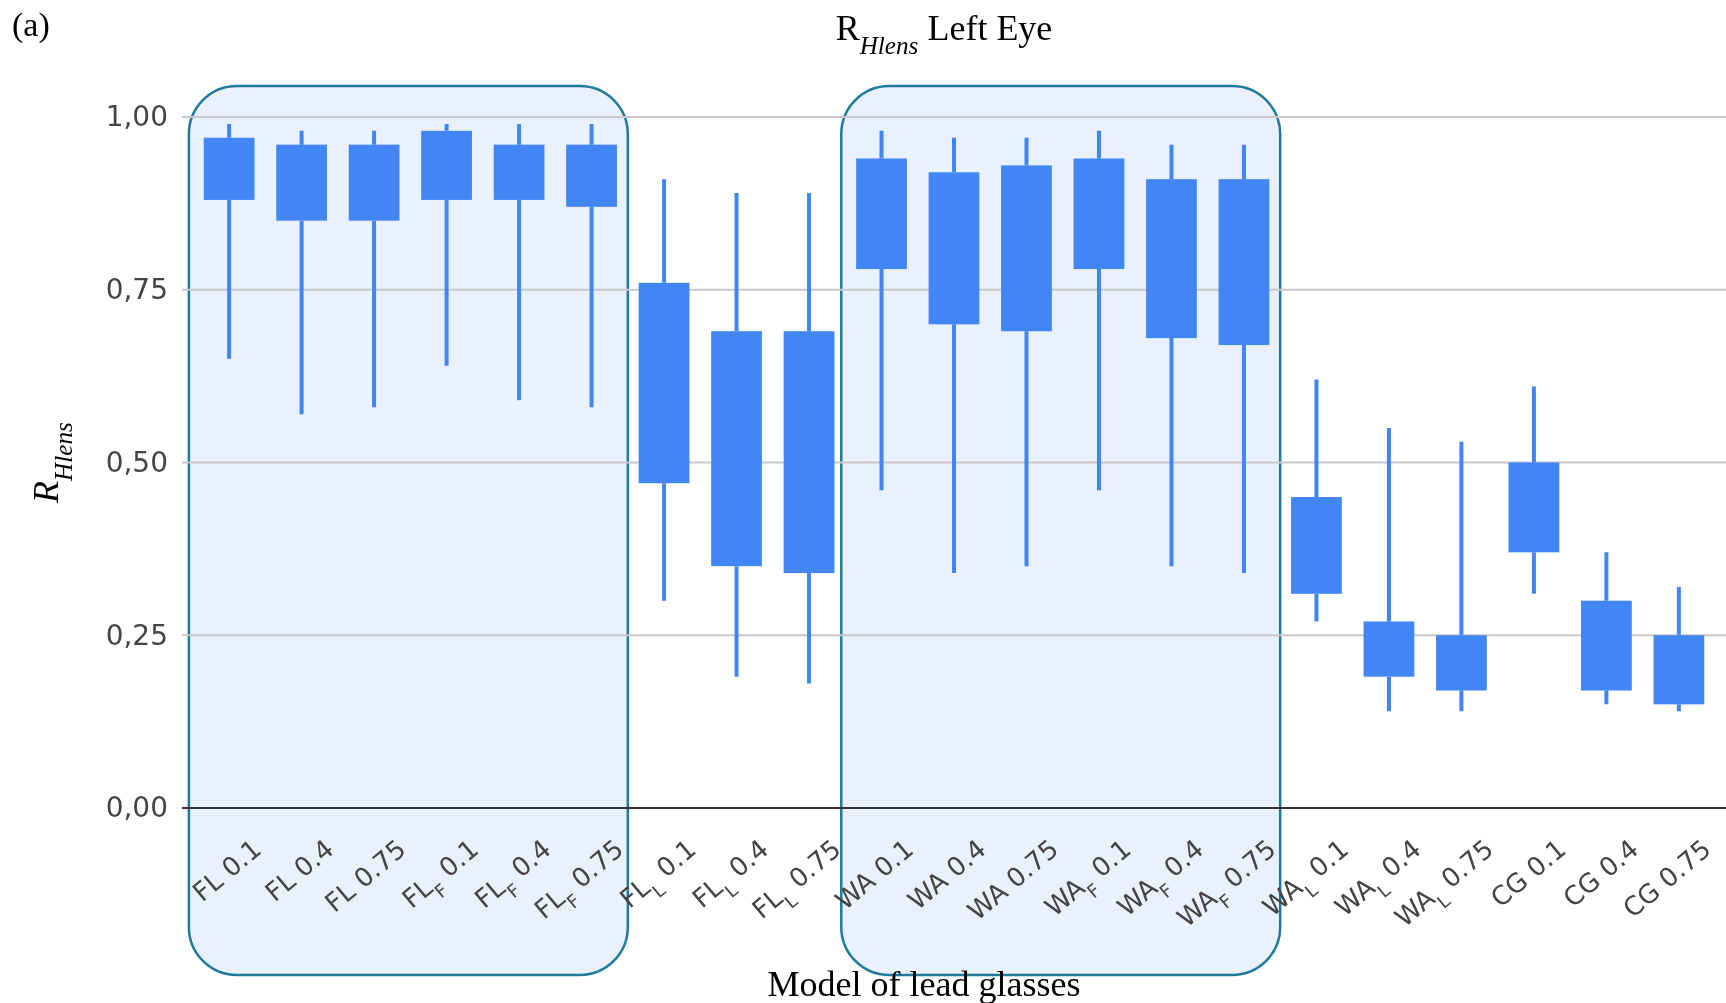  I want to click on y-tick-label: 0,00, so click(136, 808).